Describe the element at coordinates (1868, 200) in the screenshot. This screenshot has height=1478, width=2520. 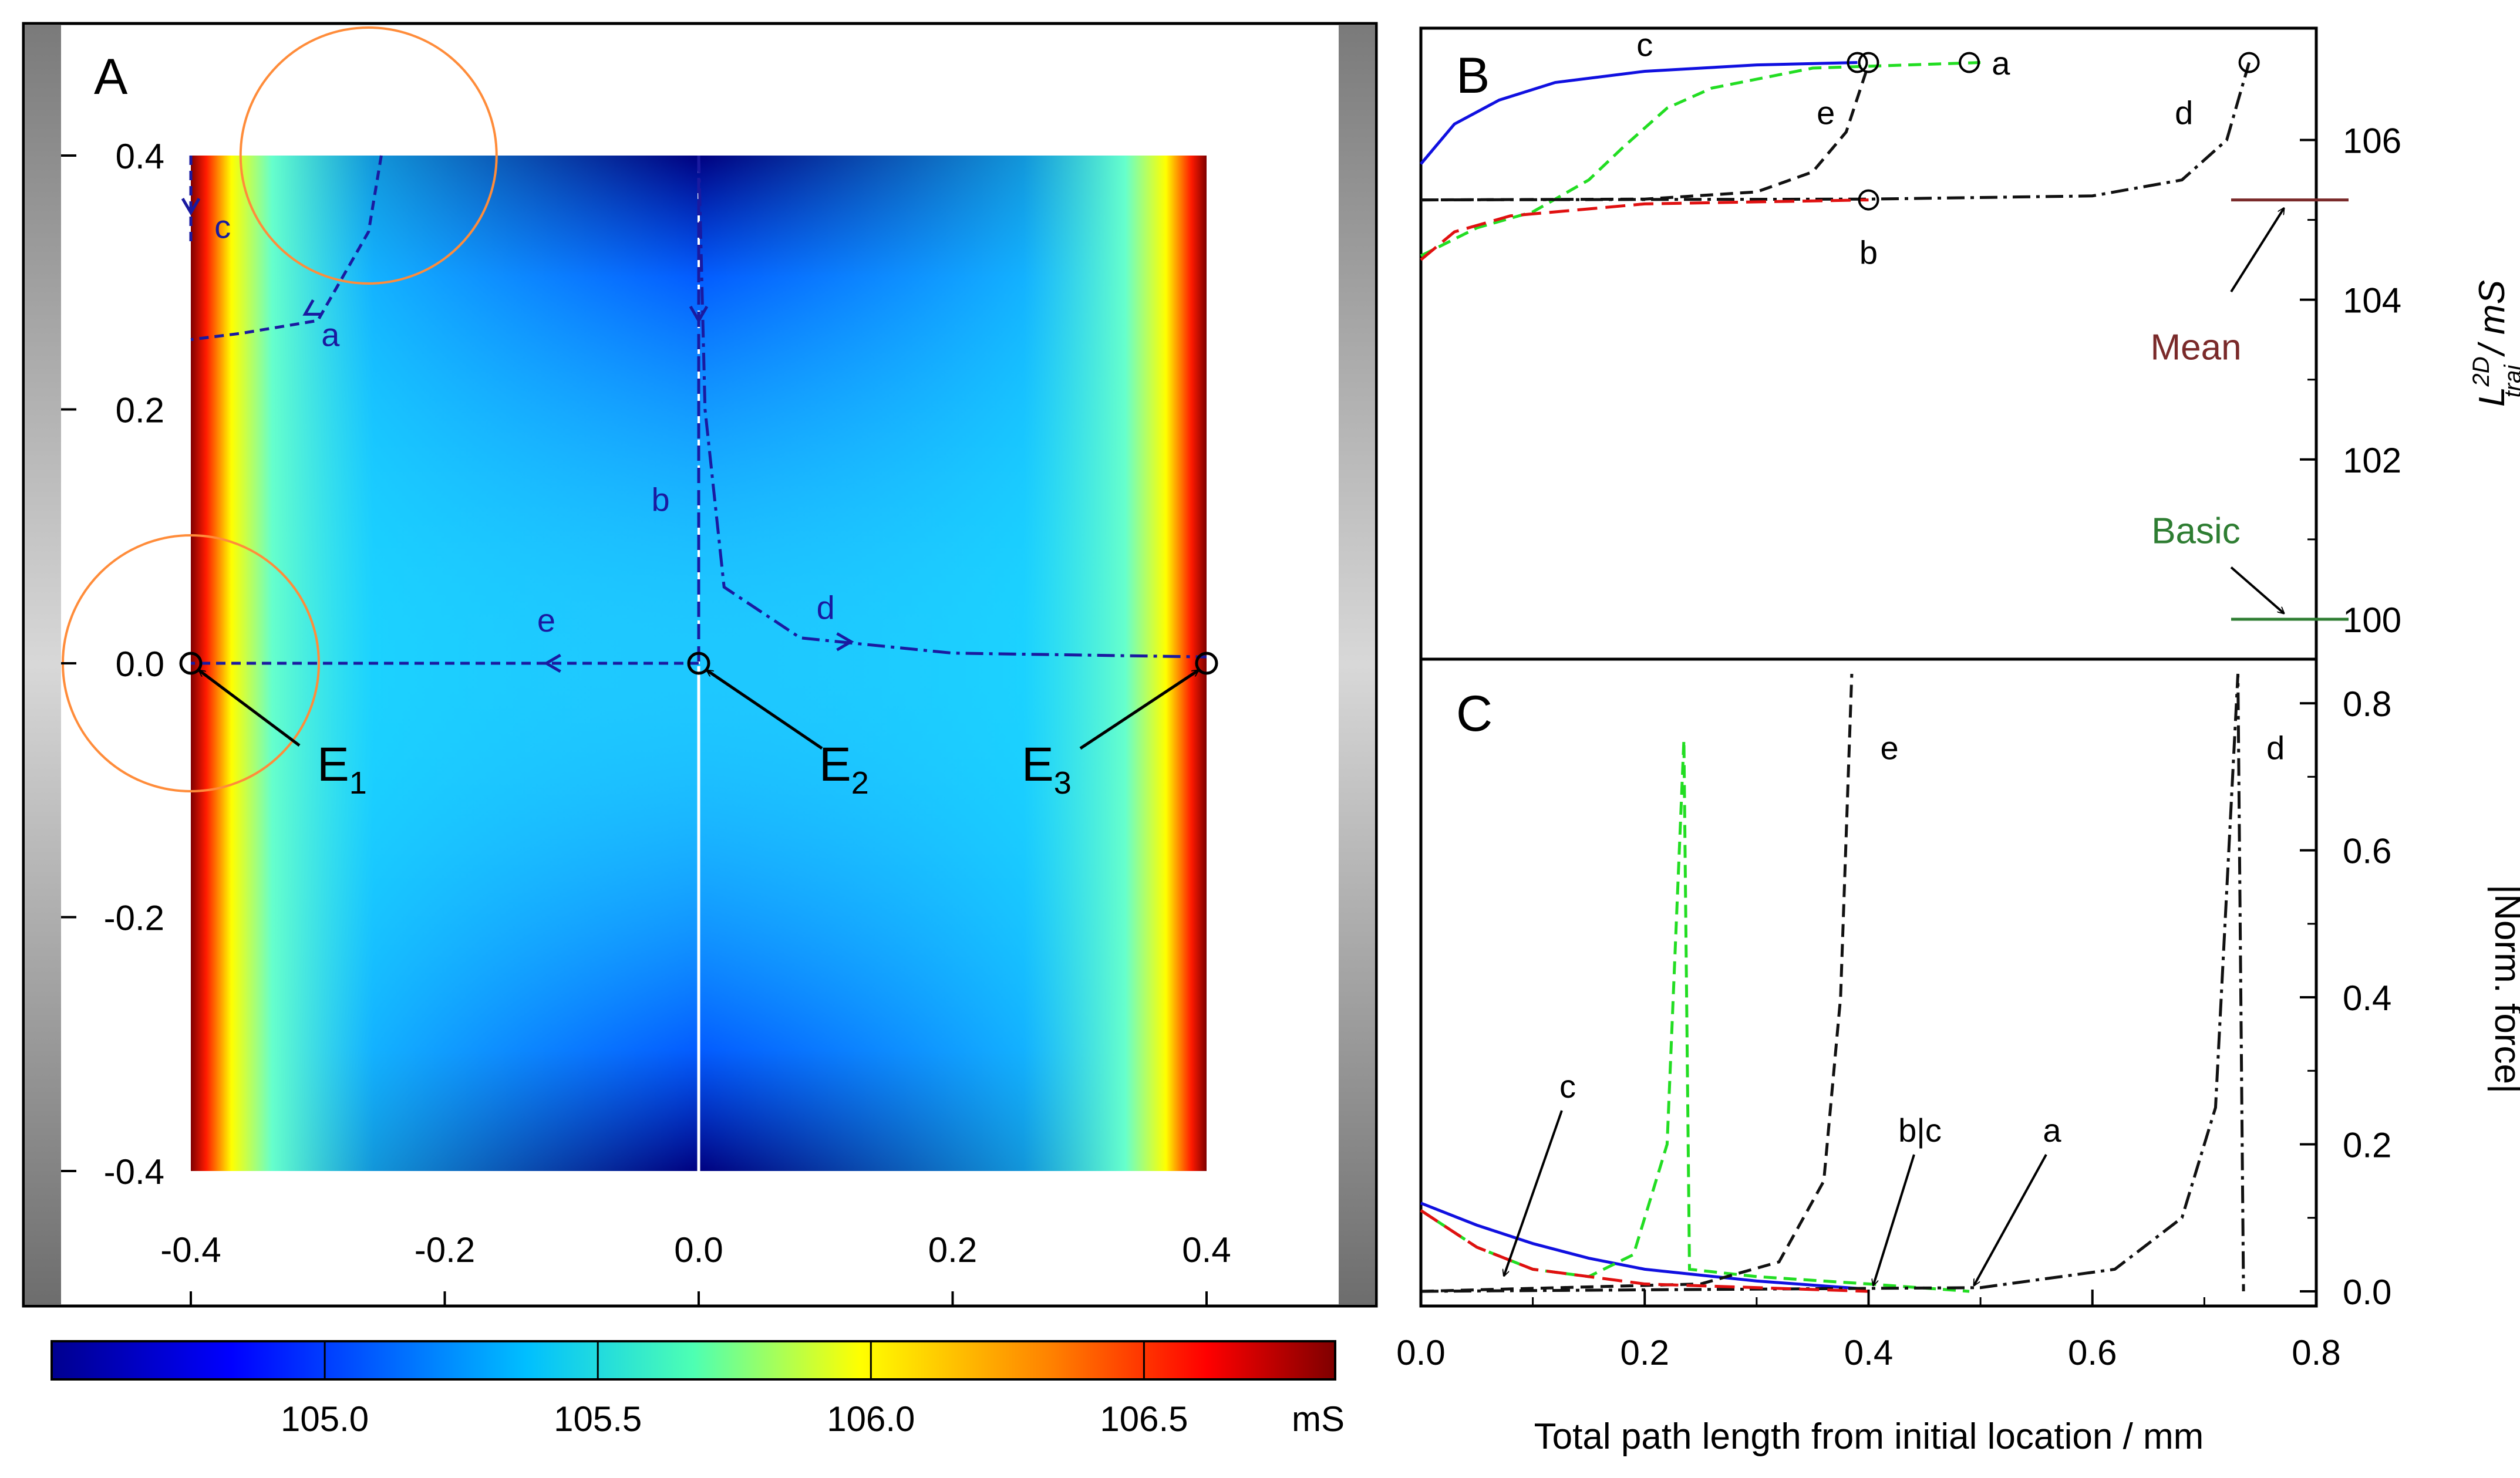
I see `endpoint-b` at that location.